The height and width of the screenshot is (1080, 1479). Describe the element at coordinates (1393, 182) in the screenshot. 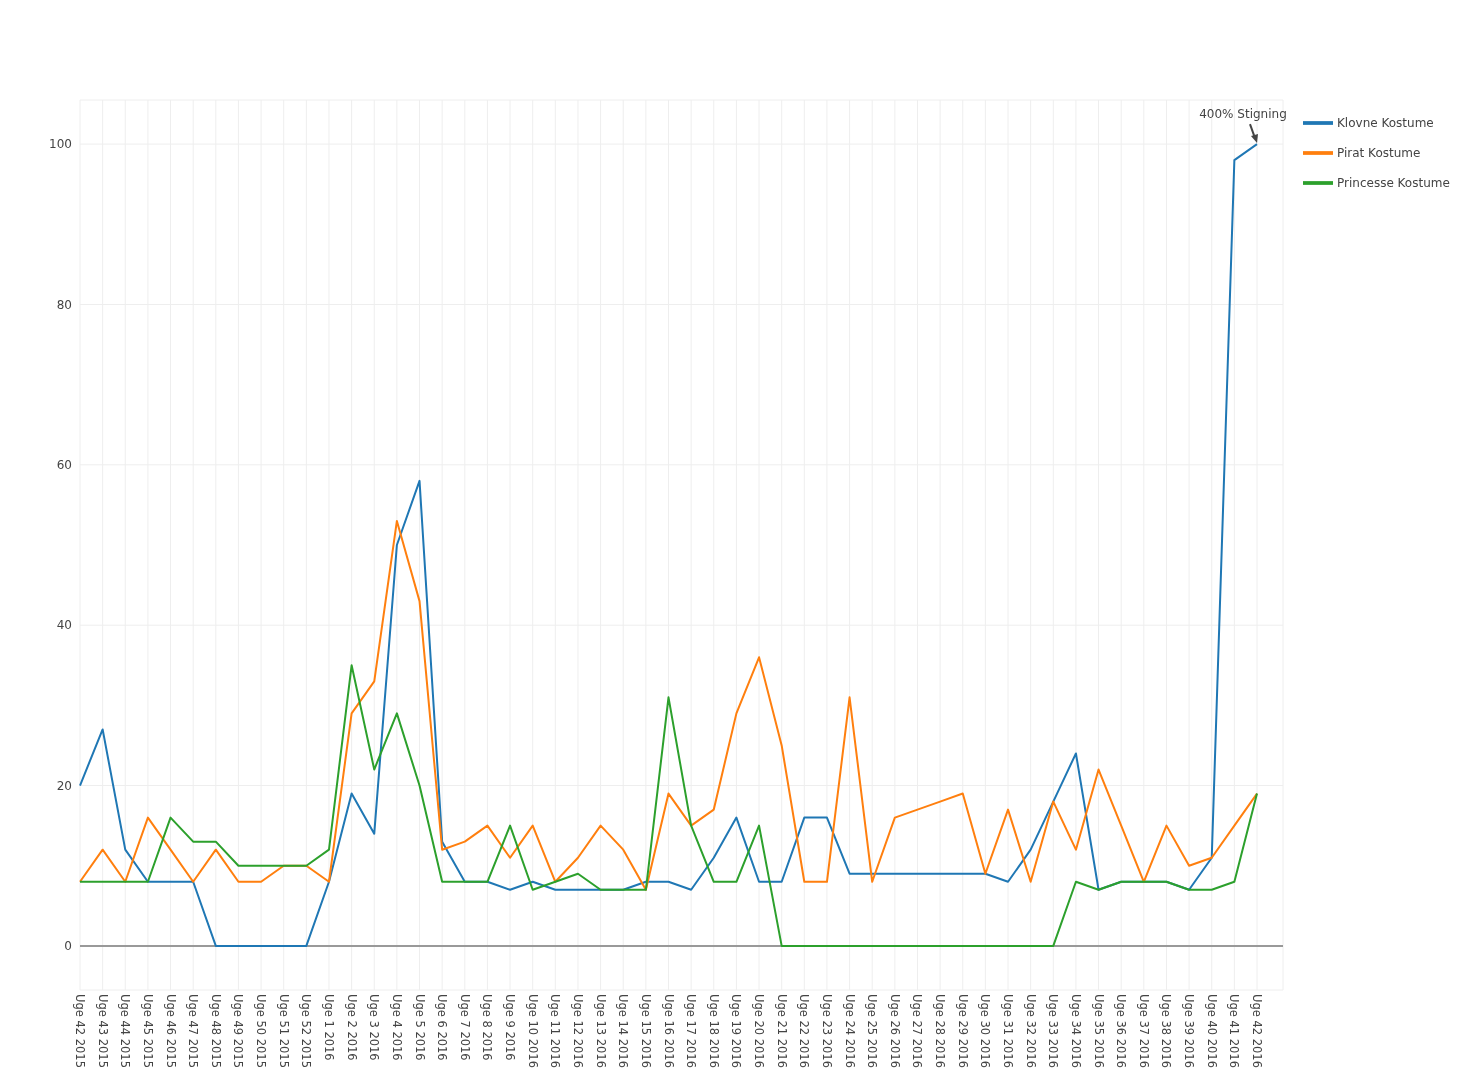

I see `legend-label: Princesse Kostume` at that location.